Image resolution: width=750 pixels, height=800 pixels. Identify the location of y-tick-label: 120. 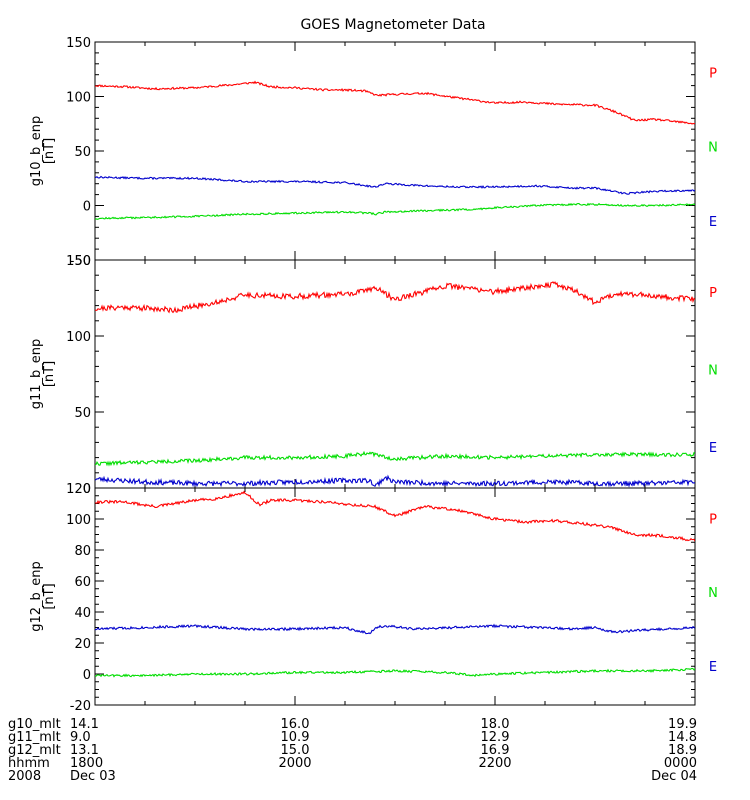
(78, 489).